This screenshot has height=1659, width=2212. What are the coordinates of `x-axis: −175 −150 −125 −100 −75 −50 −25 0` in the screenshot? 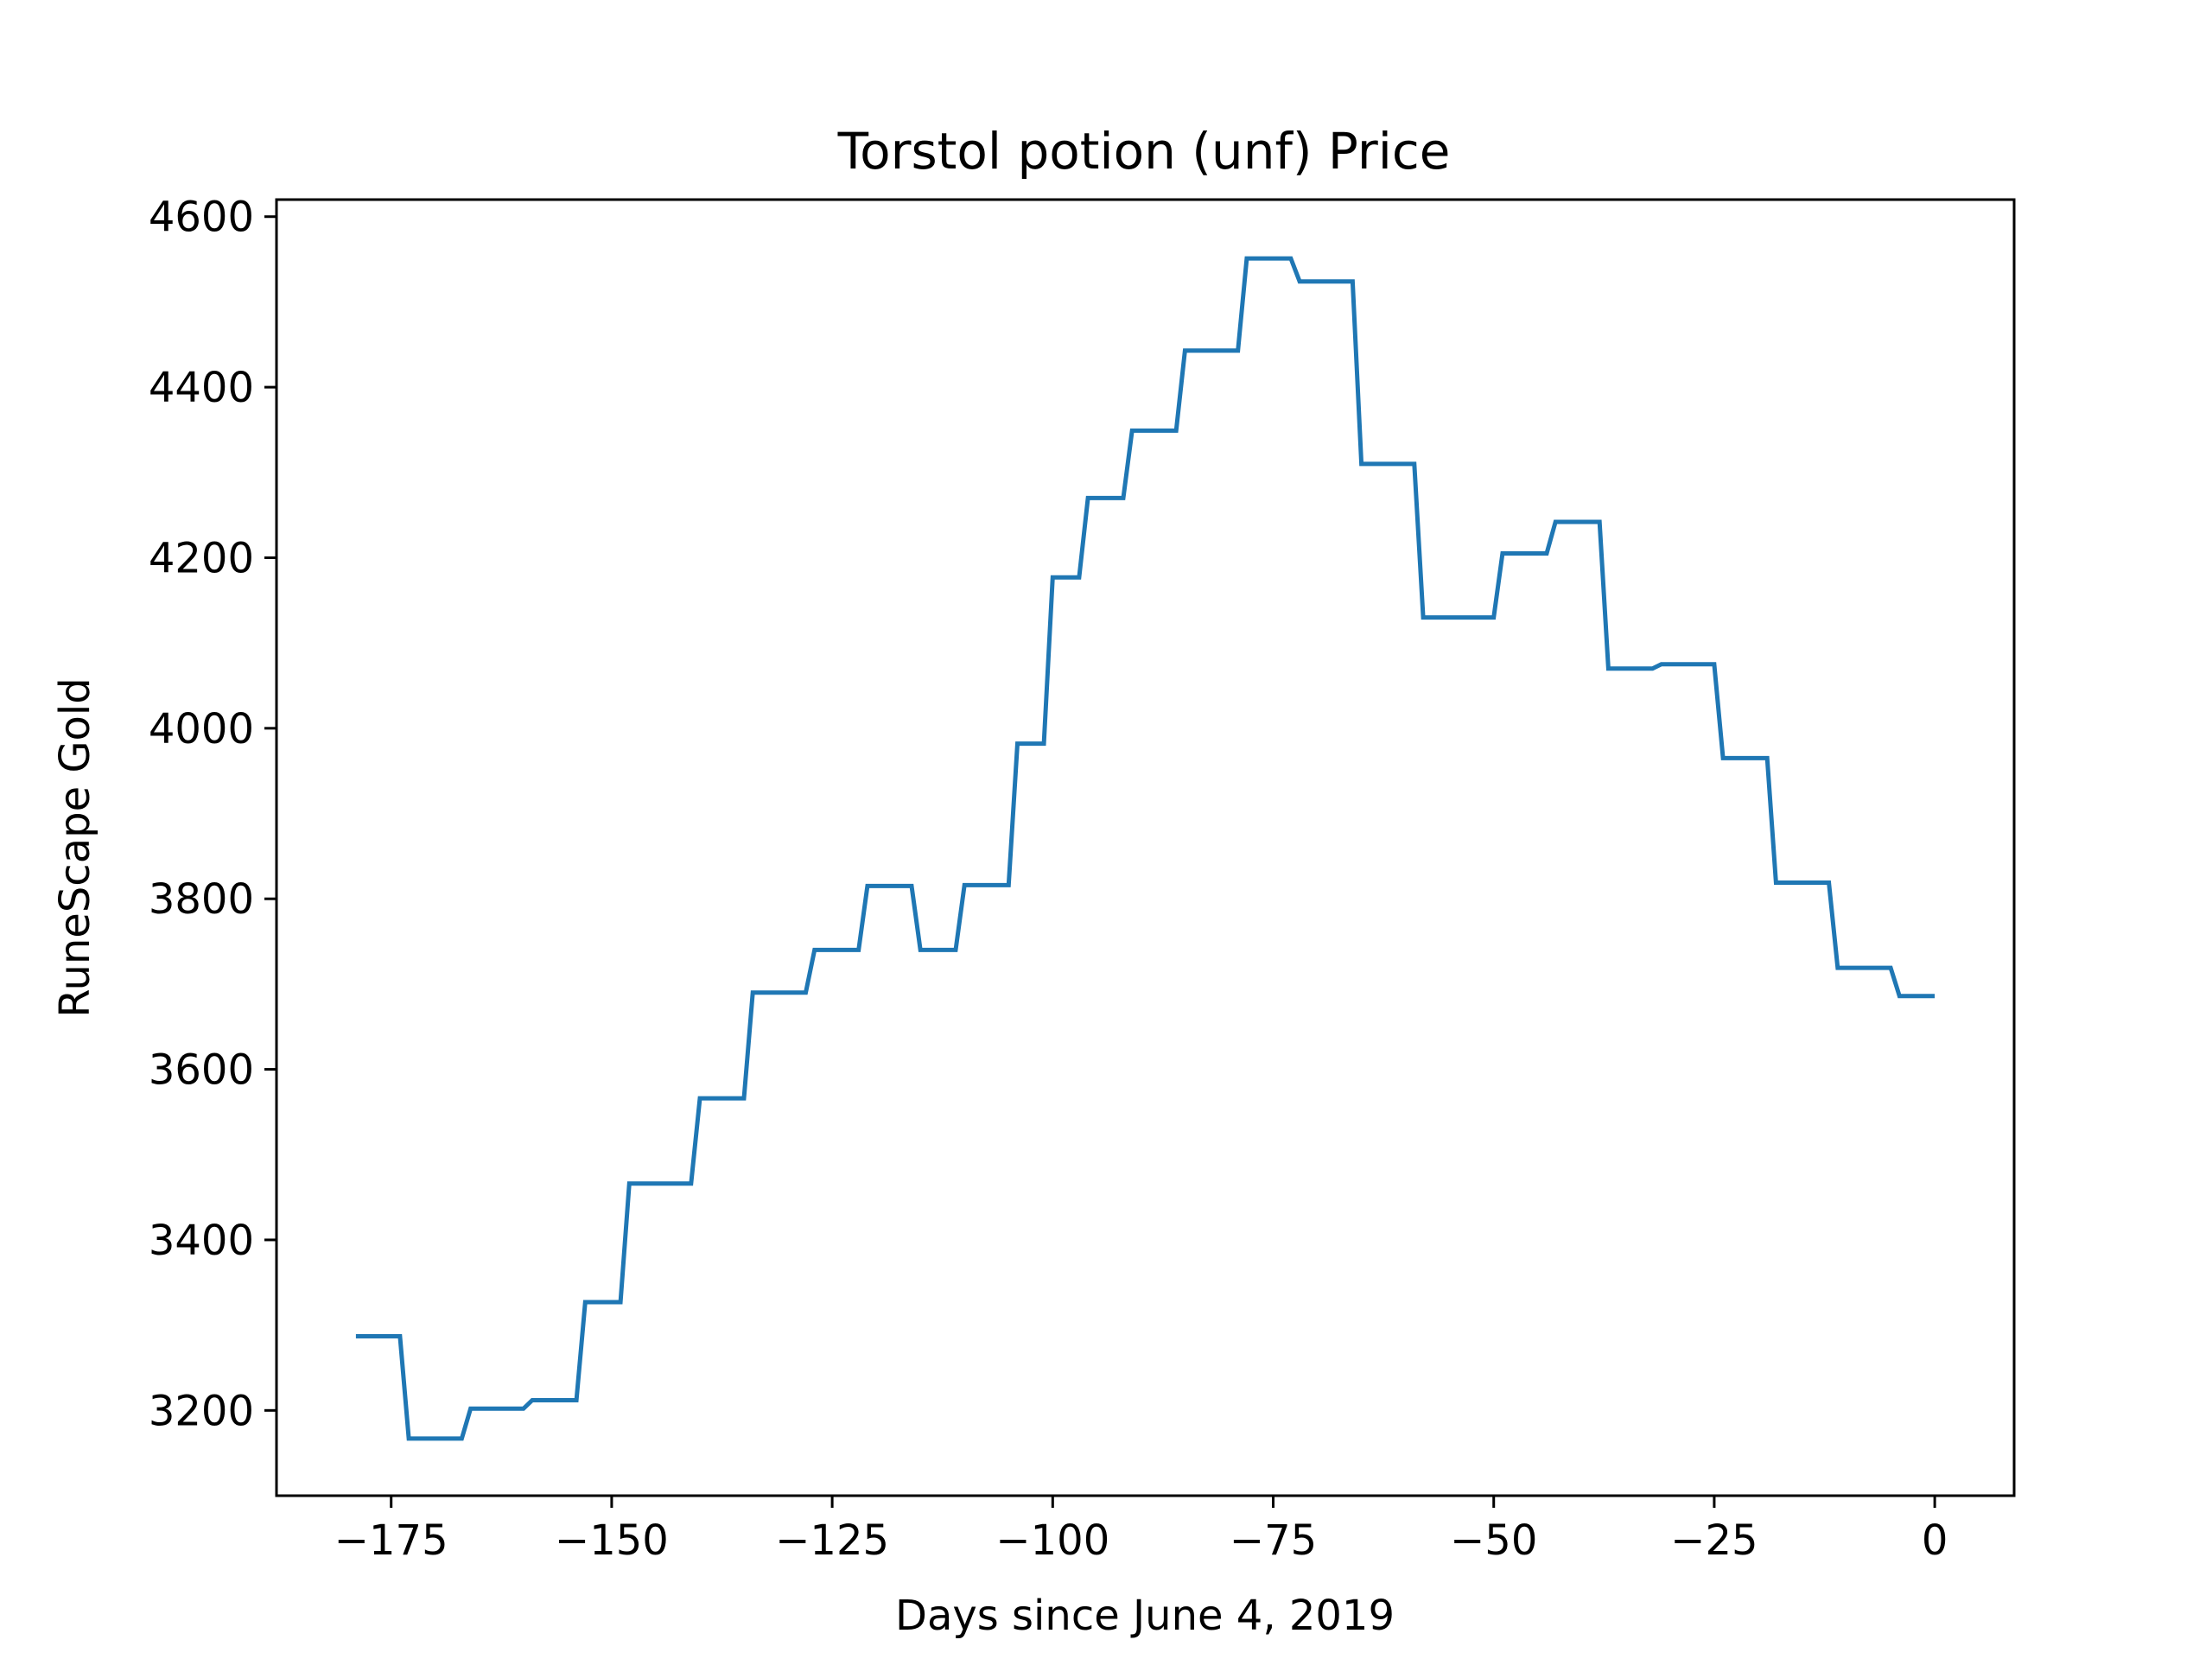 It's located at (1141, 1530).